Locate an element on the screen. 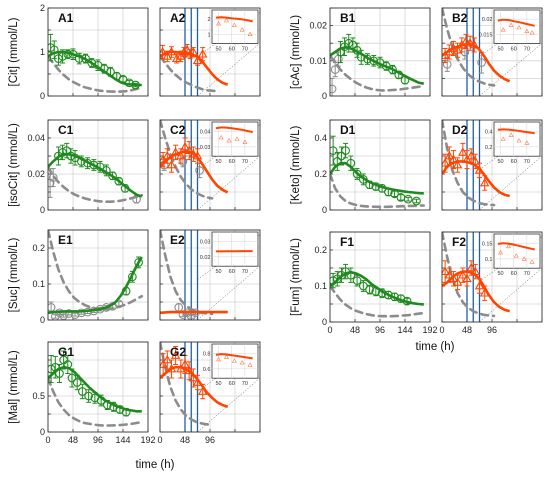 This screenshot has height=480, width=550. y-axis-label: [Cit] (mmol/L) is located at coordinates (14, 51).